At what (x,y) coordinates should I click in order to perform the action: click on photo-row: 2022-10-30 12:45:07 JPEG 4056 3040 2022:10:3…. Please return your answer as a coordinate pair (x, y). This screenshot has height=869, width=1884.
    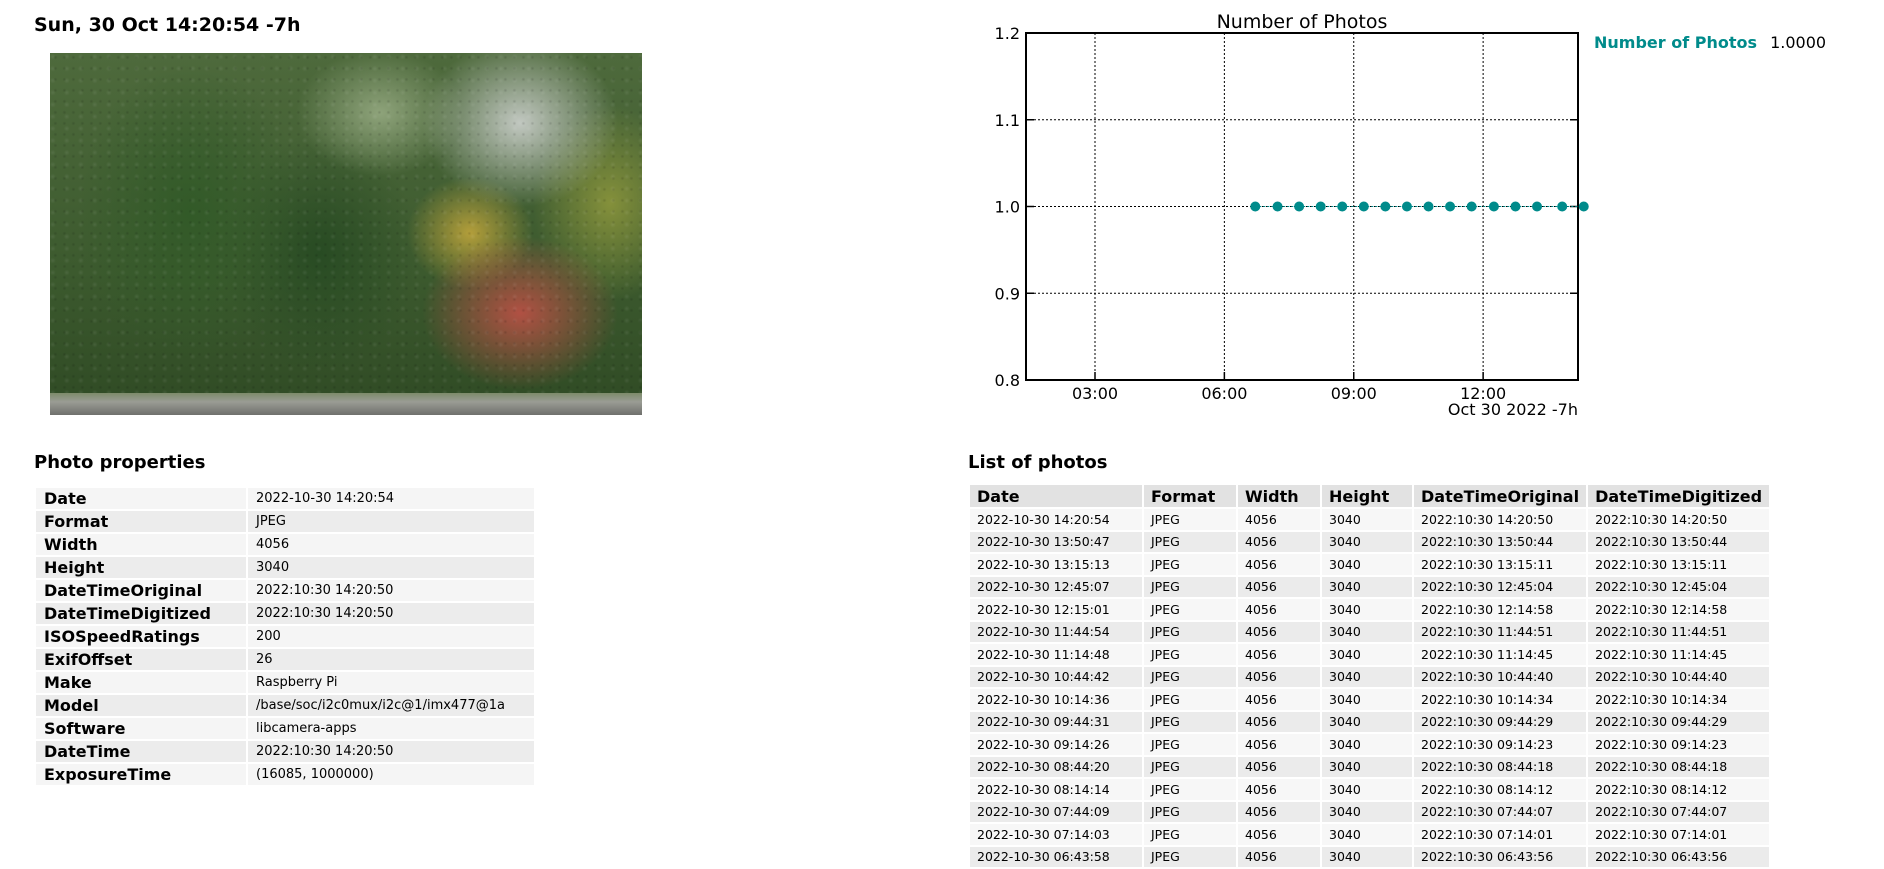
    Looking at the image, I should click on (1370, 586).